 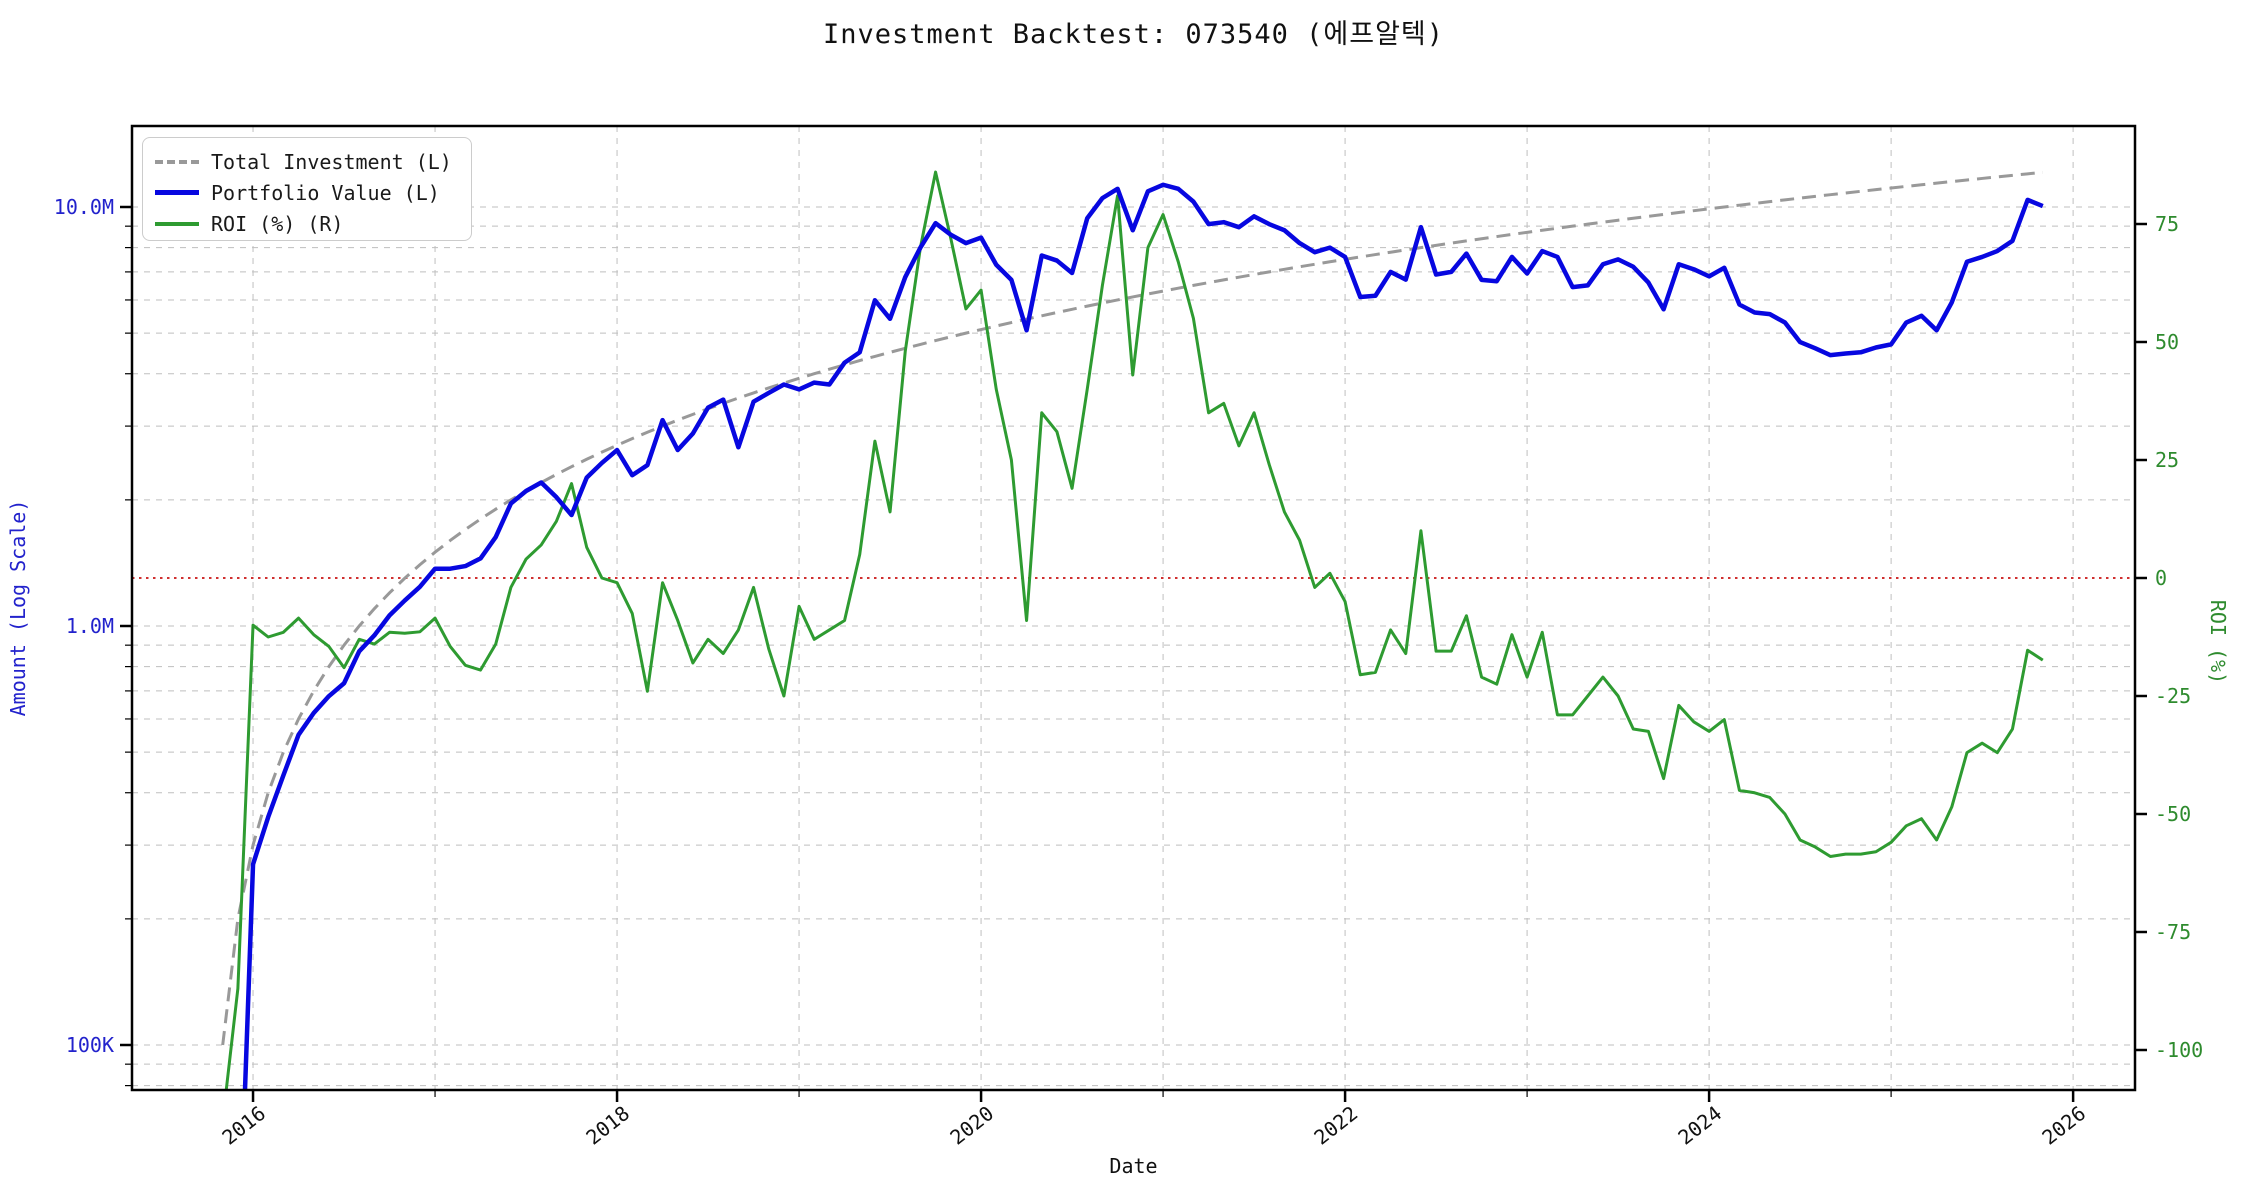 I want to click on legend-label: Total Investment (L), so click(x=331, y=161).